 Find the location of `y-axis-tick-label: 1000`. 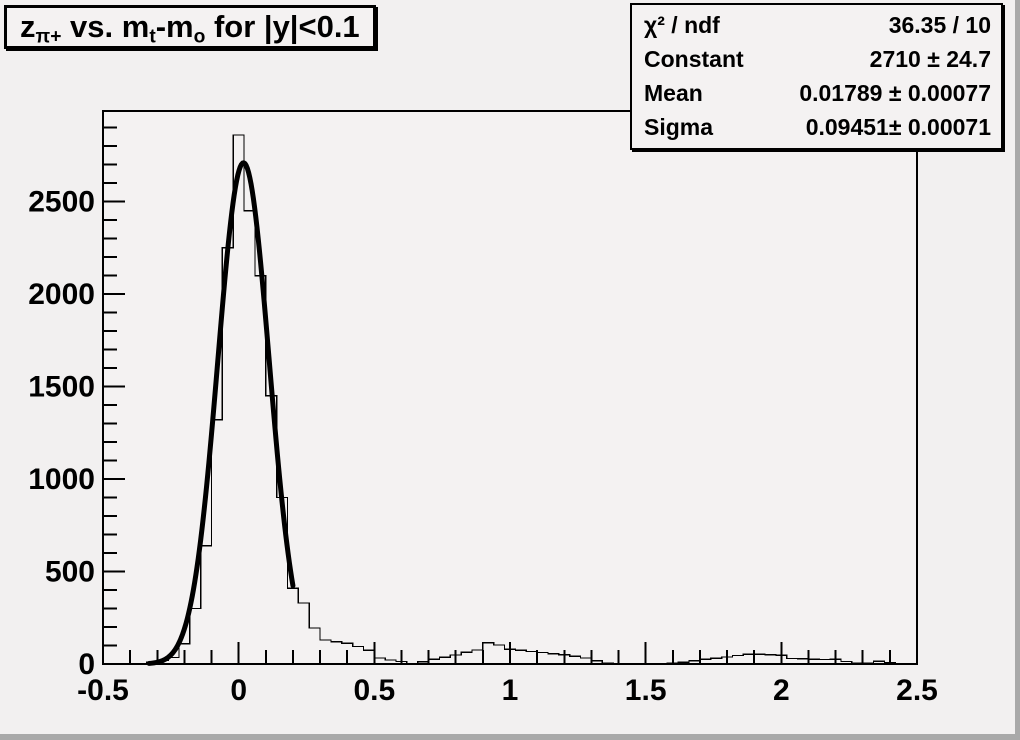

y-axis-tick-label: 1000 is located at coordinates (61, 479).